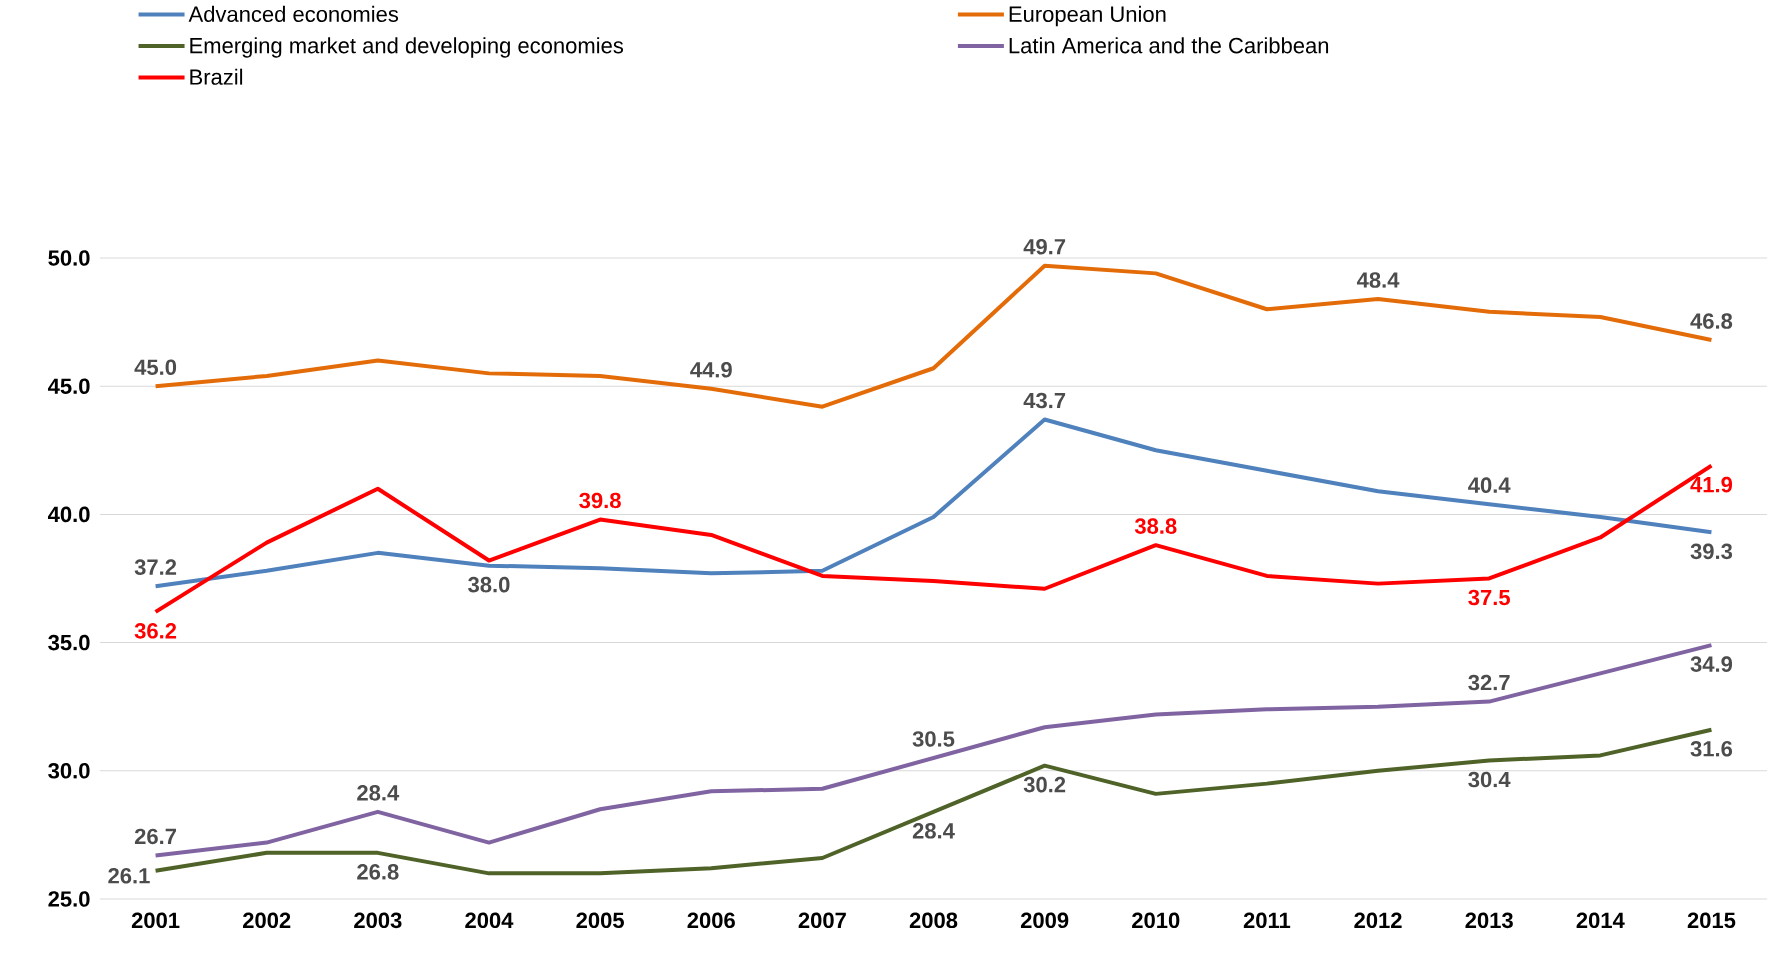 The width and height of the screenshot is (1767, 956). What do you see at coordinates (155, 920) in the screenshot?
I see `x-tick-label: 2001` at bounding box center [155, 920].